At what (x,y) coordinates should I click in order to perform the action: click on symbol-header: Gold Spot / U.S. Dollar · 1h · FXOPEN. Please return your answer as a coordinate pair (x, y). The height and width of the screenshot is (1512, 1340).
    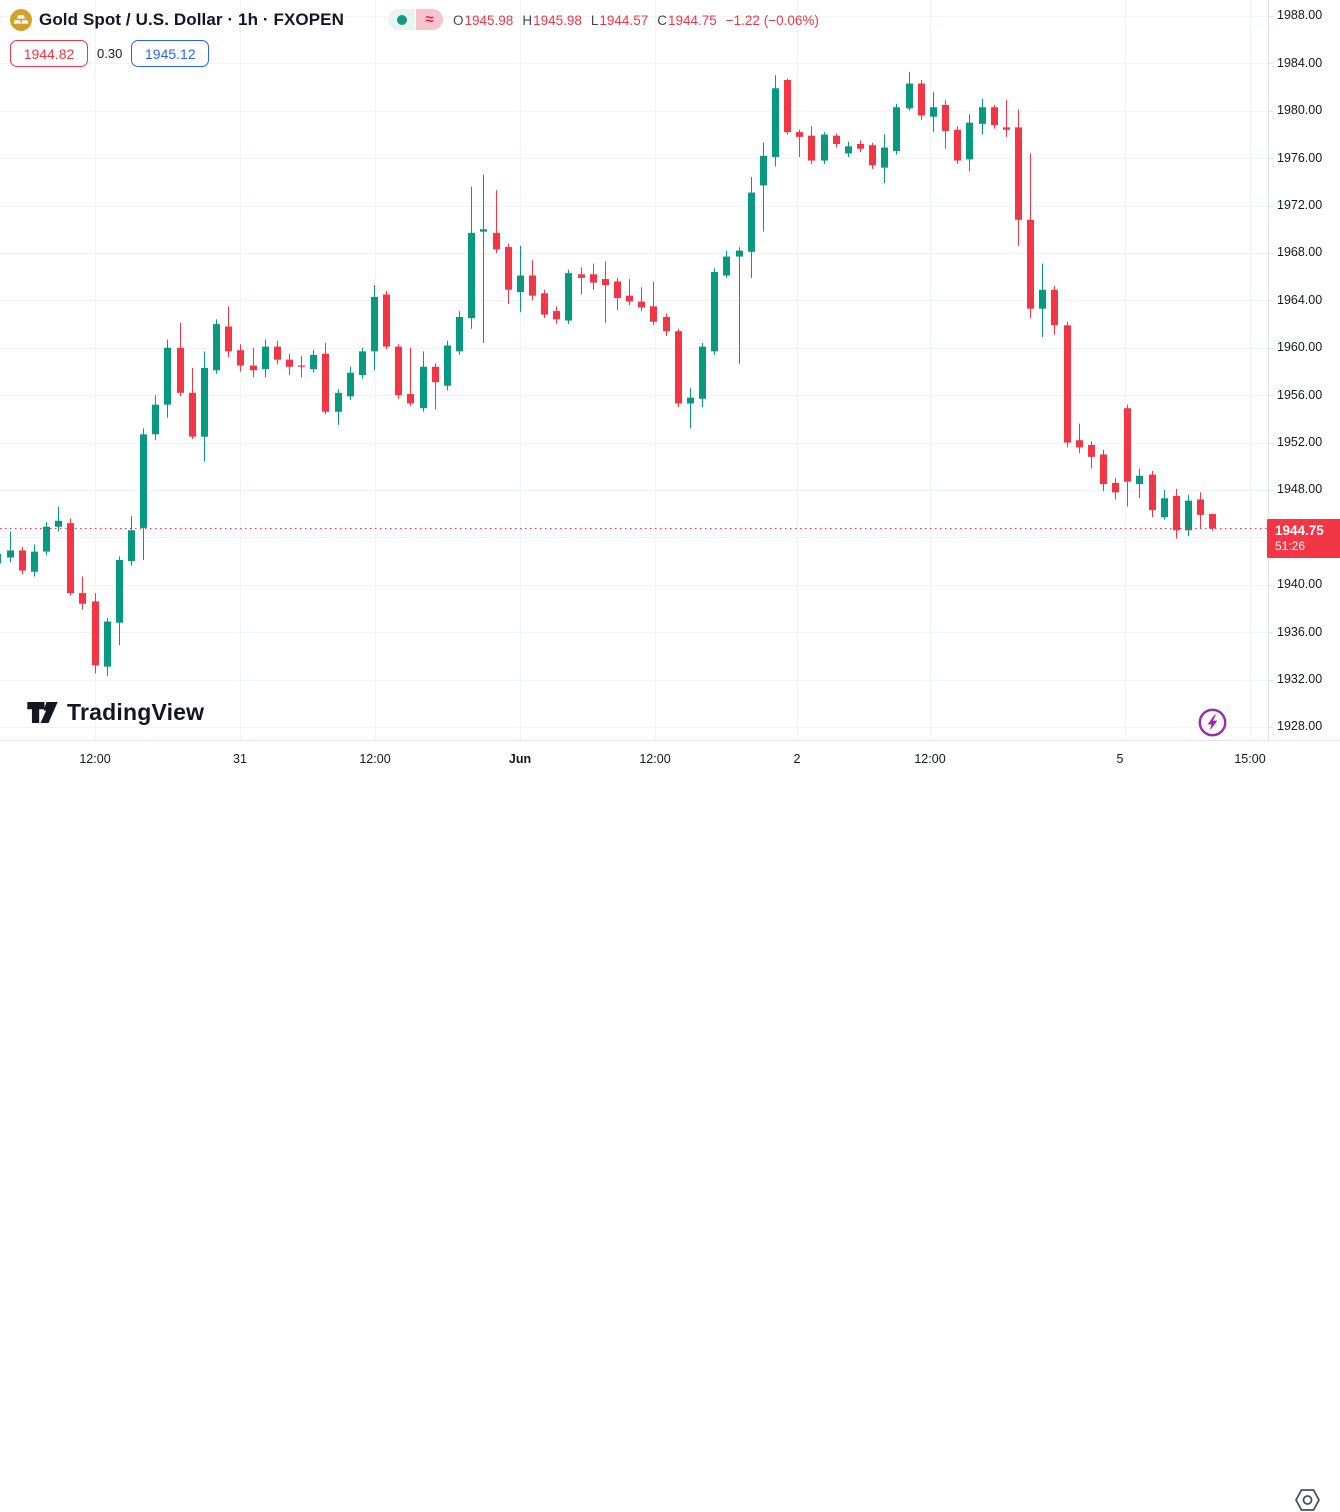
    Looking at the image, I should click on (177, 20).